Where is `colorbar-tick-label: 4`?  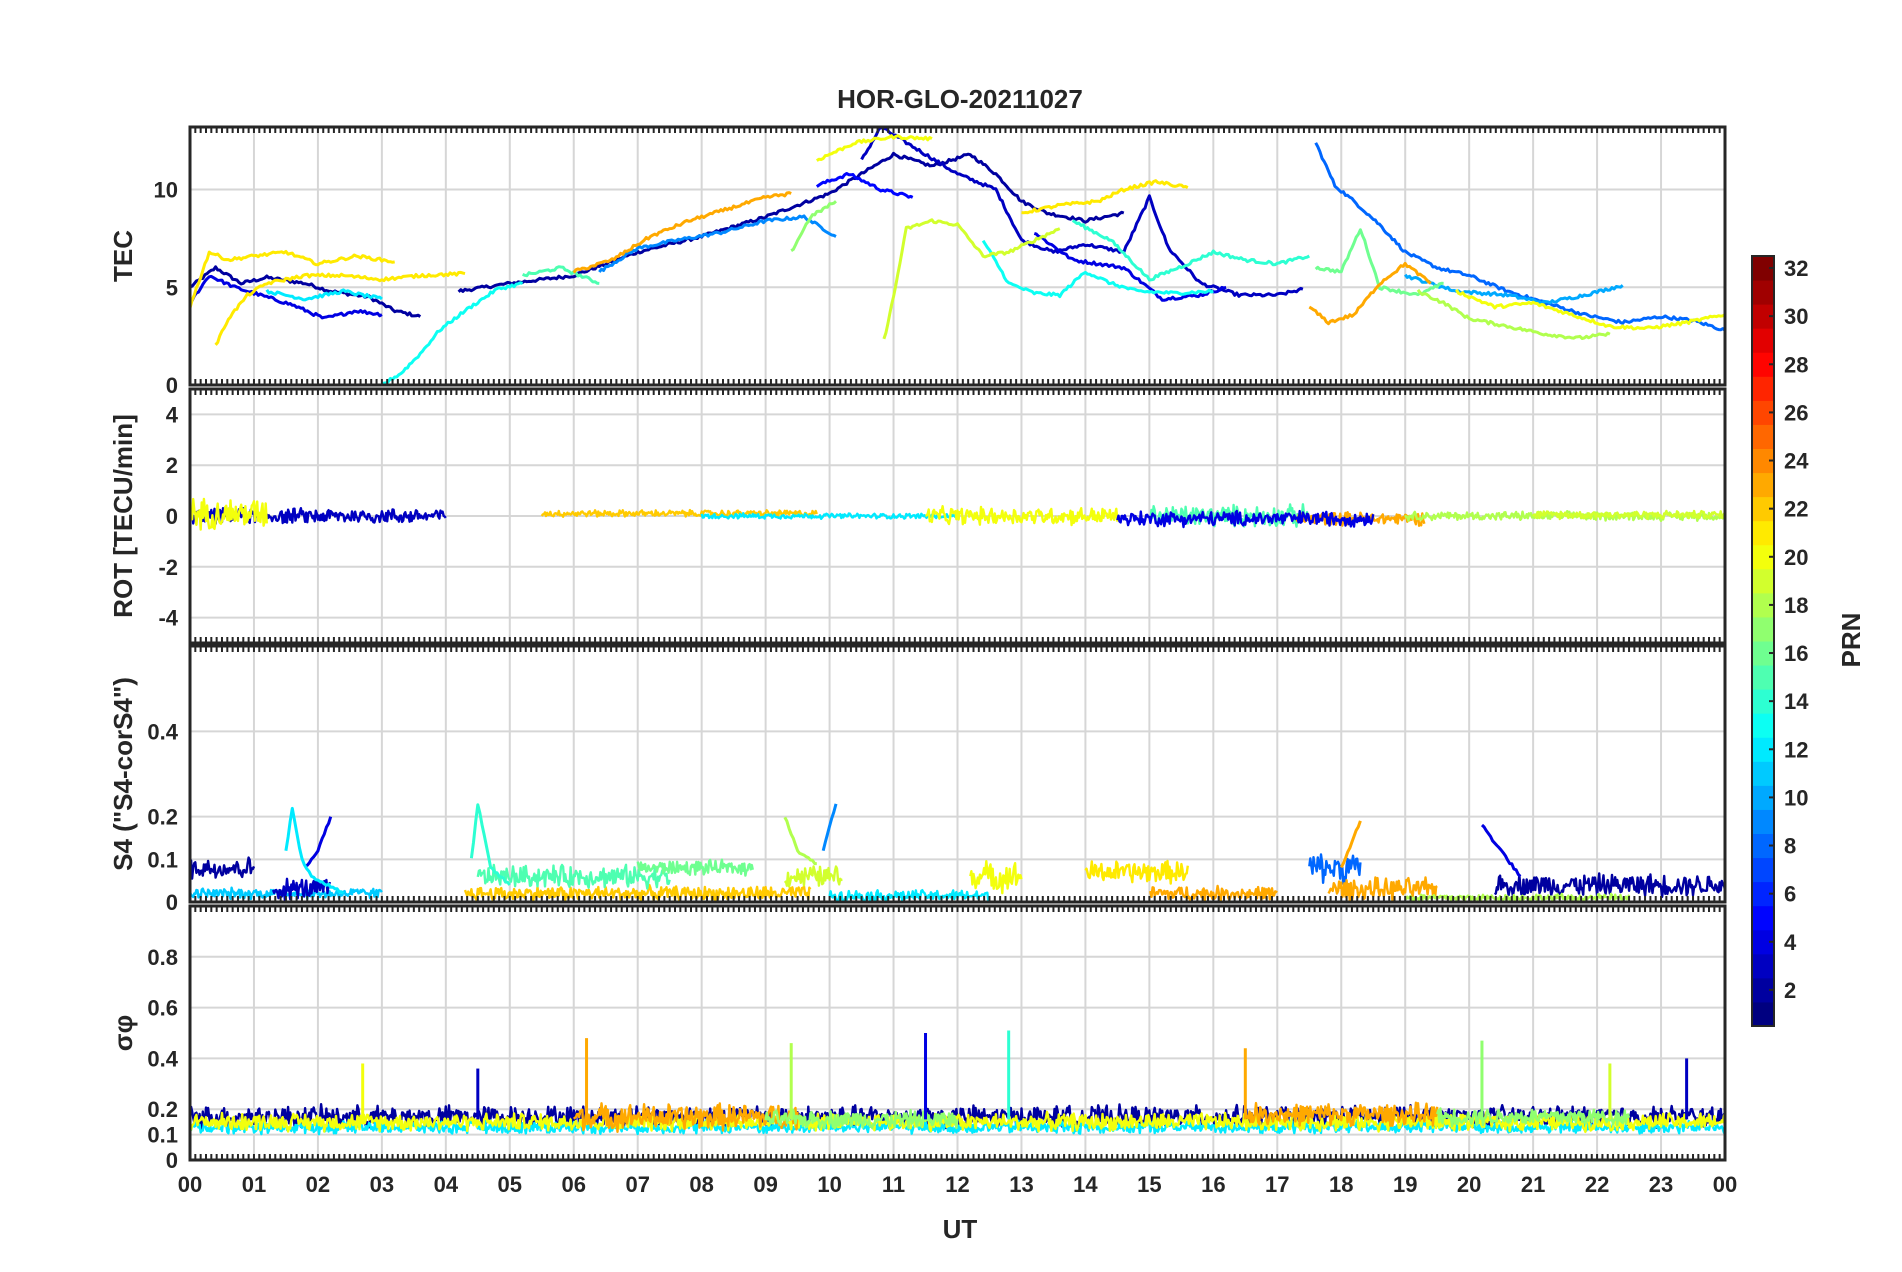 colorbar-tick-label: 4 is located at coordinates (1790, 942).